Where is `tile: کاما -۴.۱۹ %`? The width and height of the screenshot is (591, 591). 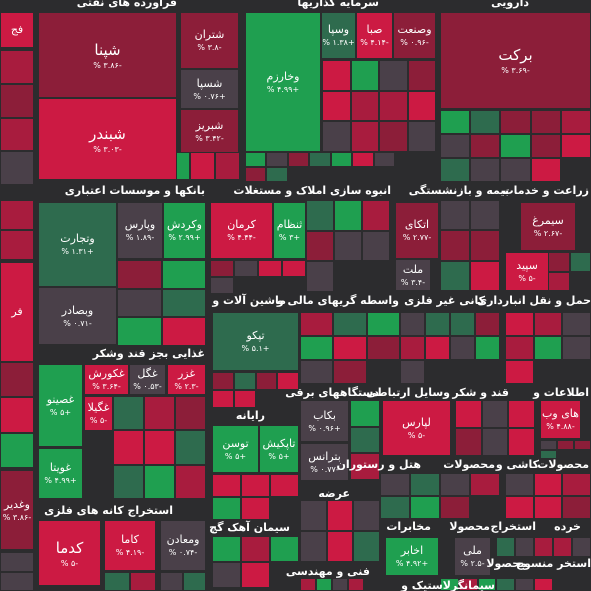 tile: کاما -۴.۱۹ % is located at coordinates (130, 545).